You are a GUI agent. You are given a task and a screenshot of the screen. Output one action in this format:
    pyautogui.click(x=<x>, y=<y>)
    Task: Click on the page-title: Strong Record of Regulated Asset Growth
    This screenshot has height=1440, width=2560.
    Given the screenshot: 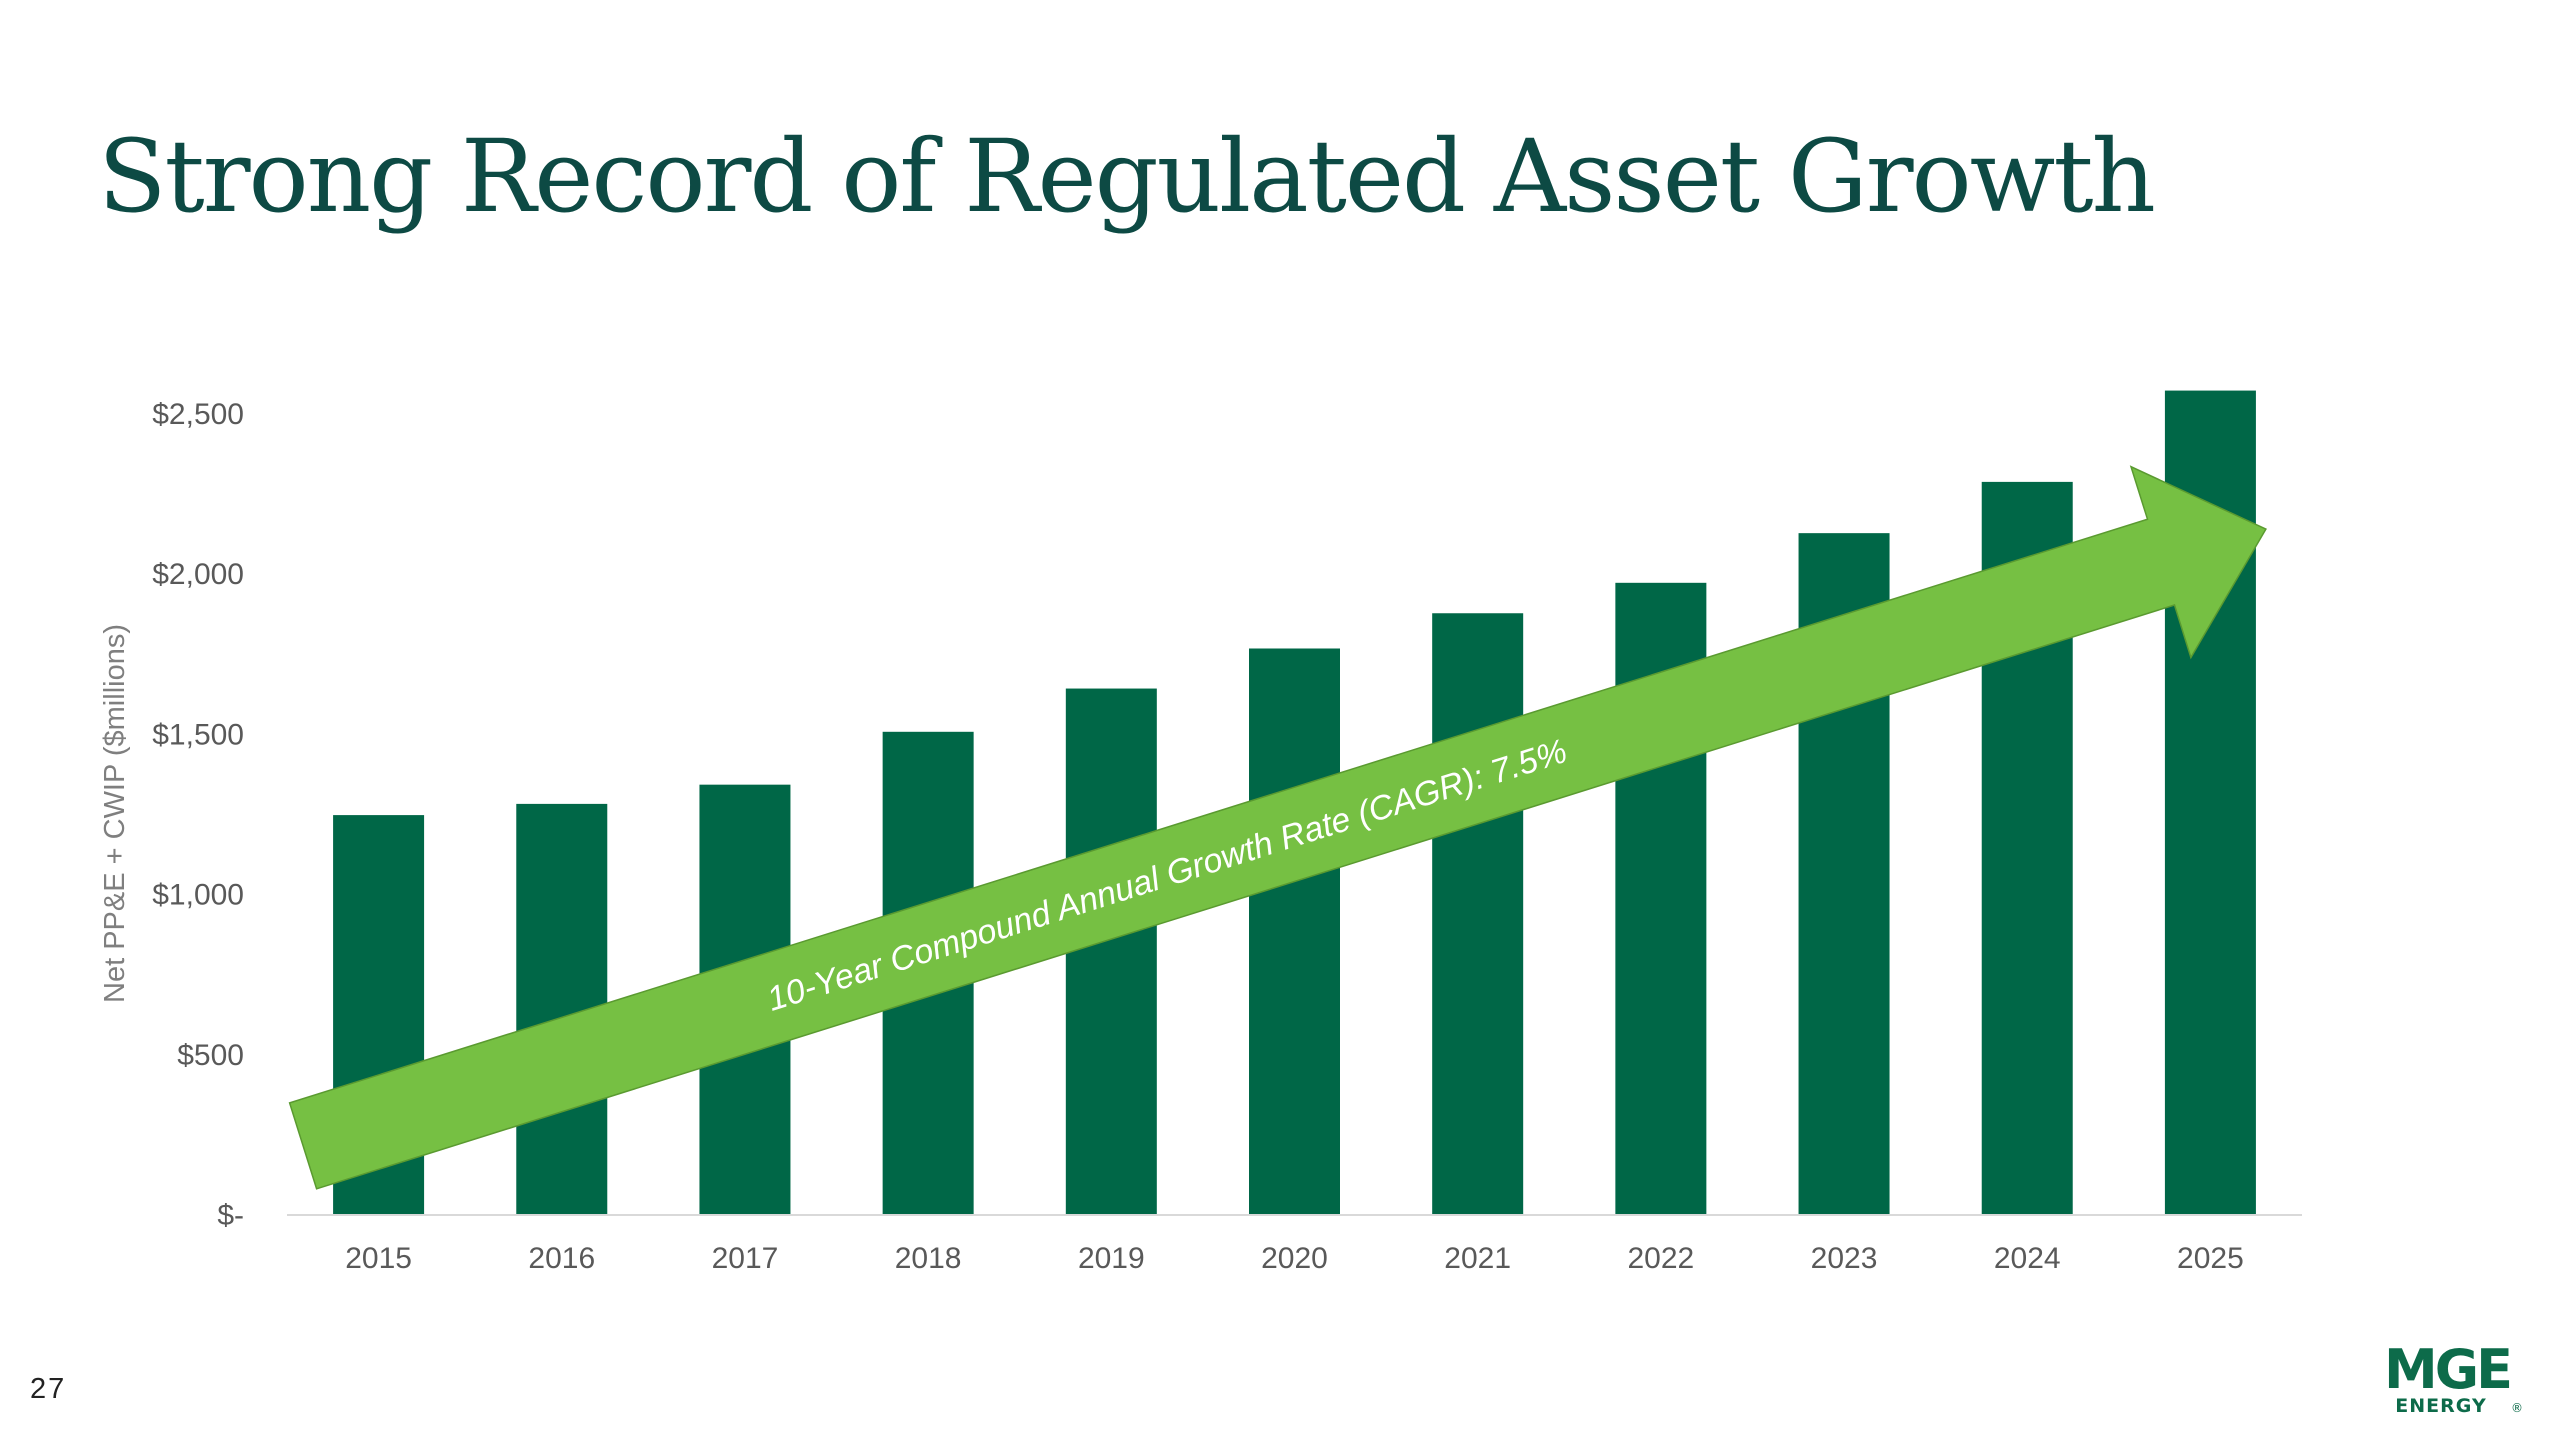 What is the action you would take?
    pyautogui.click(x=1127, y=176)
    